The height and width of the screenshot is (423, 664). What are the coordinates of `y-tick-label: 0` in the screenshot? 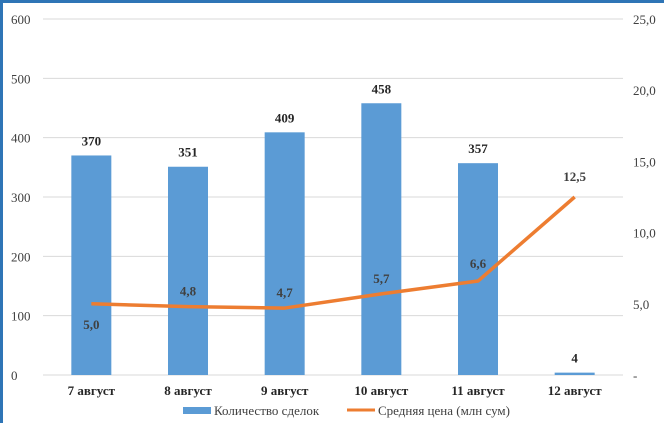 It's located at (14, 375).